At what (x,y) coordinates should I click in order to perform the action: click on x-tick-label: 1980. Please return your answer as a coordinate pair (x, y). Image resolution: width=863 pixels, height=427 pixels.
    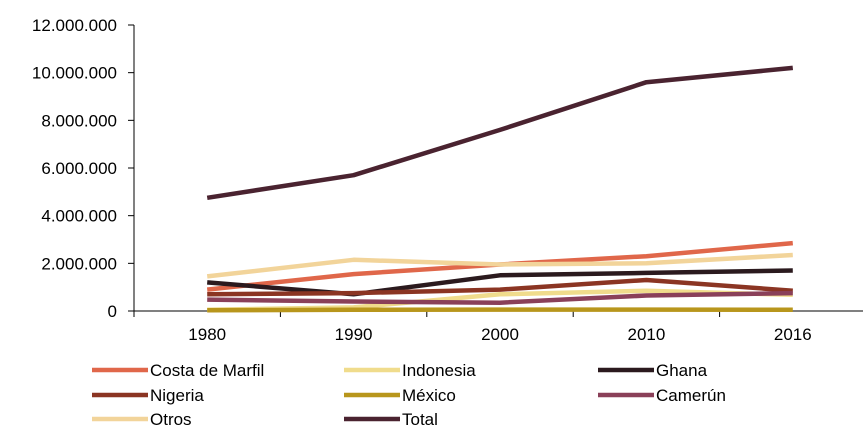
    Looking at the image, I should click on (207, 334).